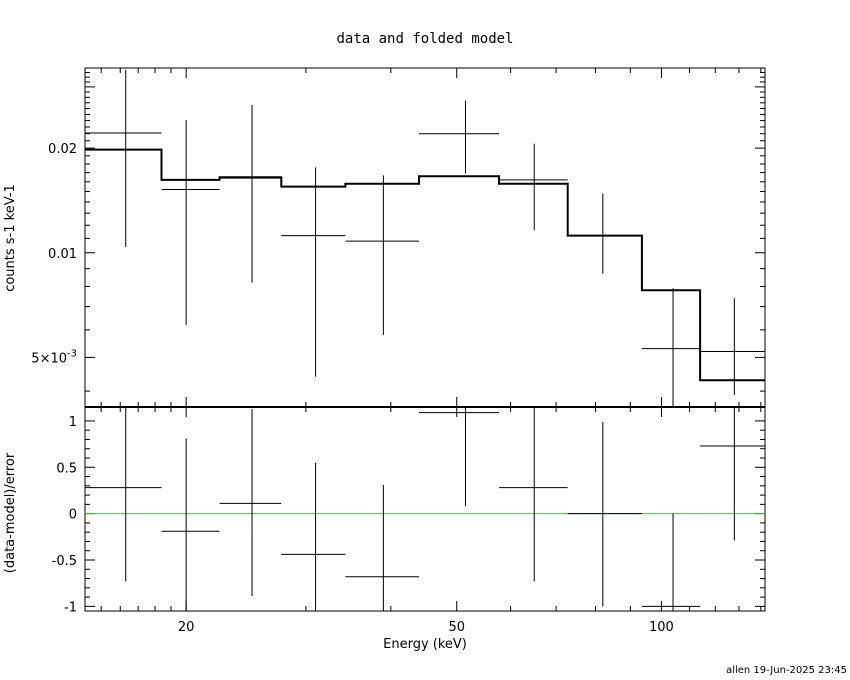  What do you see at coordinates (62, 149) in the screenshot?
I see `top-y-tick-label: 0.02` at bounding box center [62, 149].